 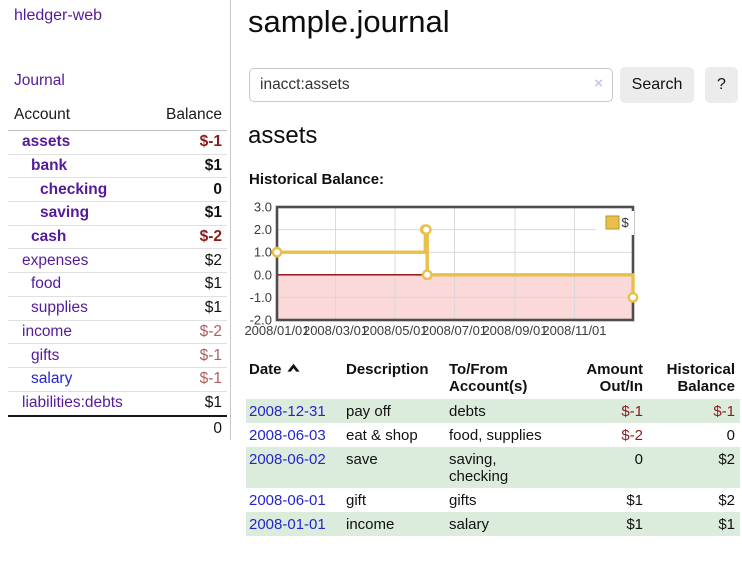 What do you see at coordinates (493, 411) in the screenshot?
I see `transaction-row: 2008-12-31 pay off debts $-1 $-1` at bounding box center [493, 411].